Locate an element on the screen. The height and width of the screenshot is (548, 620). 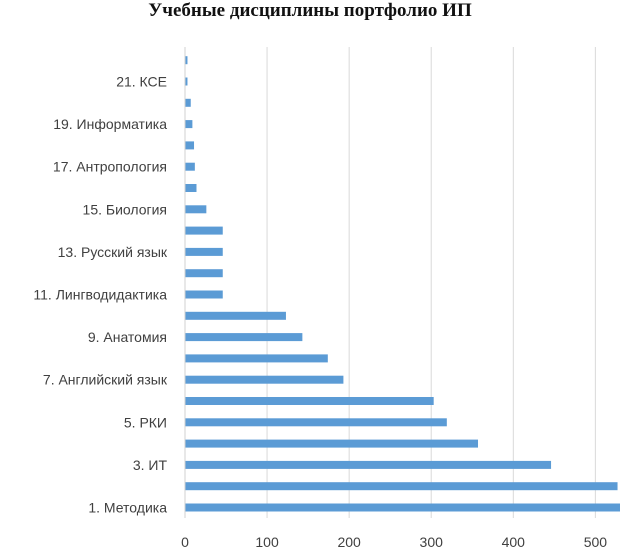
category-label: 21. КСЕ is located at coordinates (141, 82).